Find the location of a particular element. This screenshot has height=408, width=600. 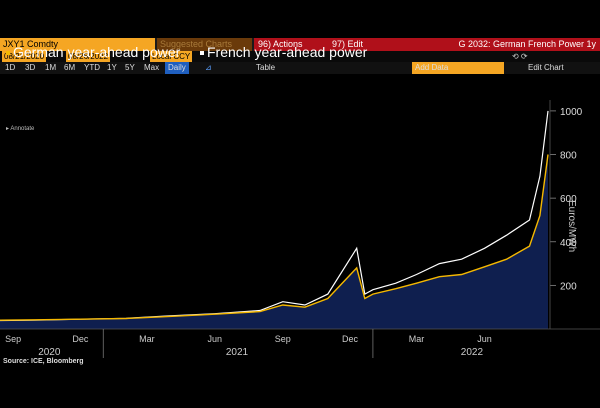

legend-french: French year-ahead power is located at coordinates (283, 52).